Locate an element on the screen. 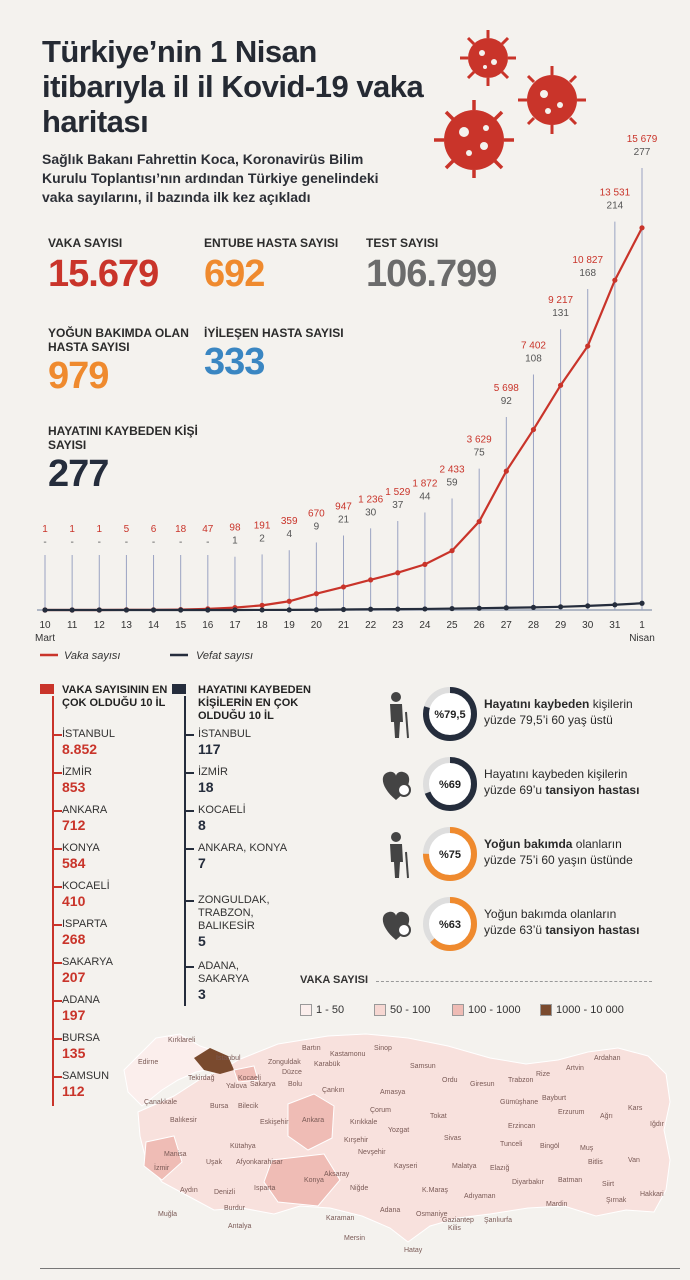 The image size is (690, 1280). list-item-name: ADANA is located at coordinates (81, 1000).